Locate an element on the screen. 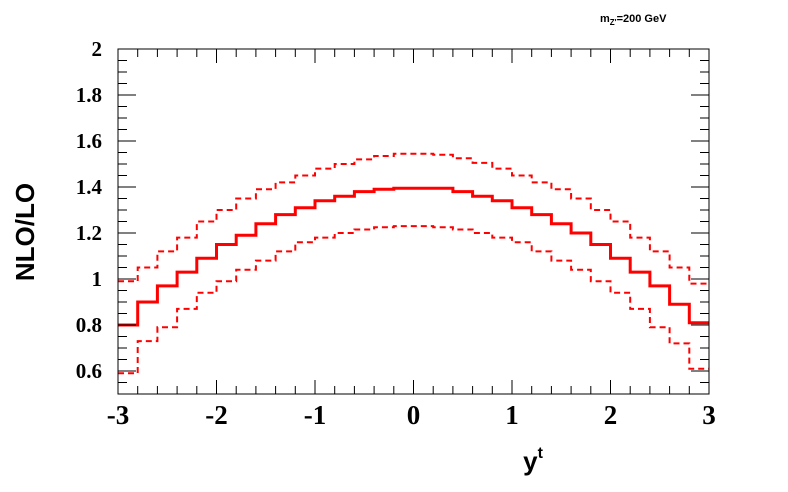 The height and width of the screenshot is (492, 788). y-tick-label: 1.8 is located at coordinates (89, 95).